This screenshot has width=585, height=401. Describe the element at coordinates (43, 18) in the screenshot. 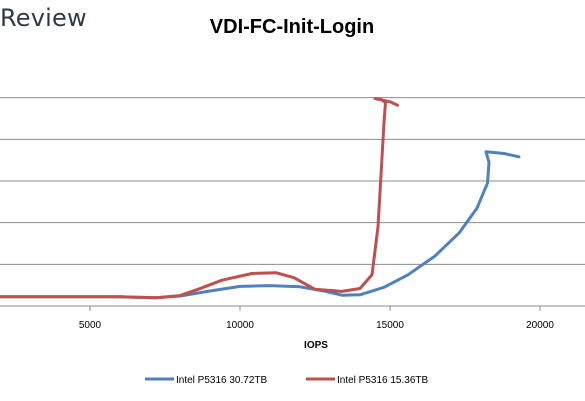

I see `brand-logo-text: Review` at that location.